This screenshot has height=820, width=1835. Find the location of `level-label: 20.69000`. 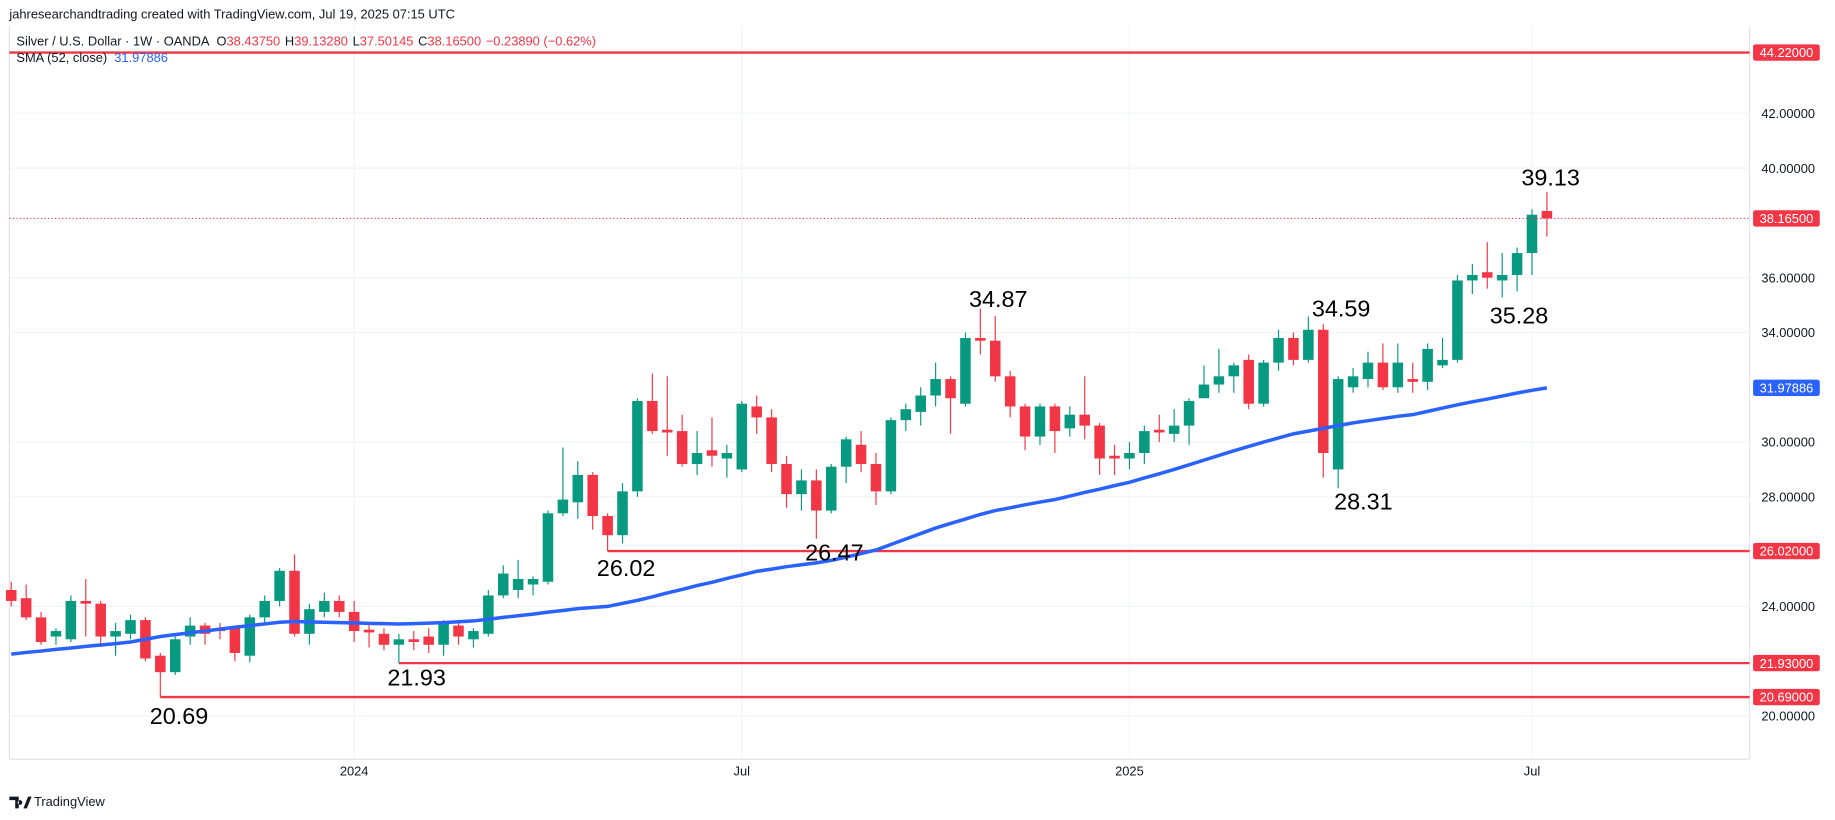

level-label: 20.69000 is located at coordinates (1787, 697).